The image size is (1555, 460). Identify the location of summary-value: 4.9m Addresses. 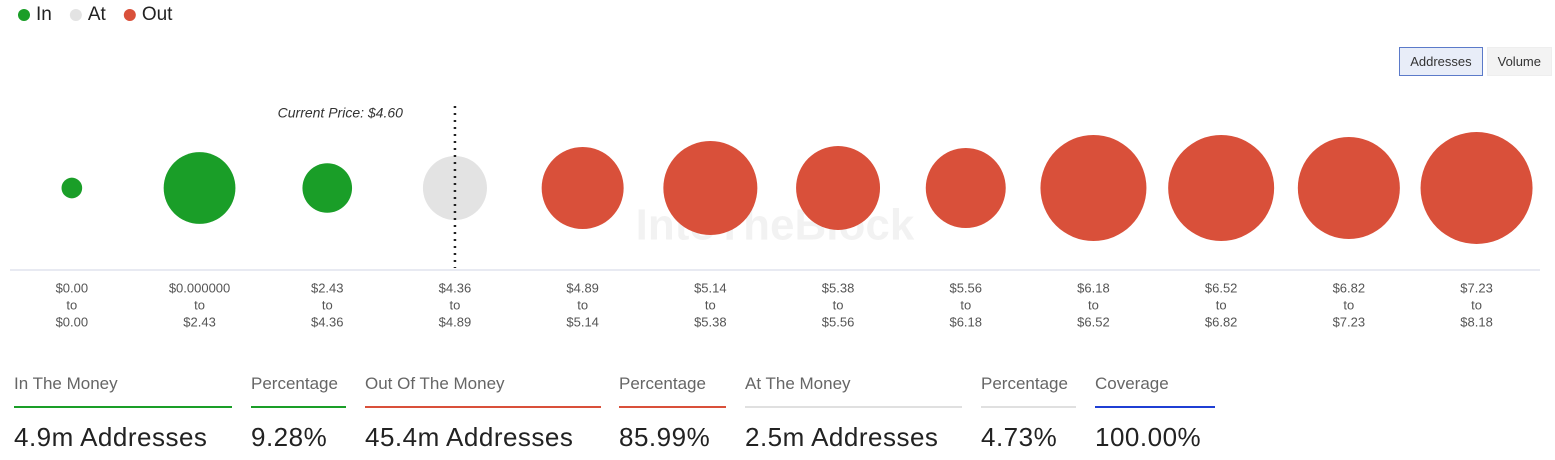
(111, 437).